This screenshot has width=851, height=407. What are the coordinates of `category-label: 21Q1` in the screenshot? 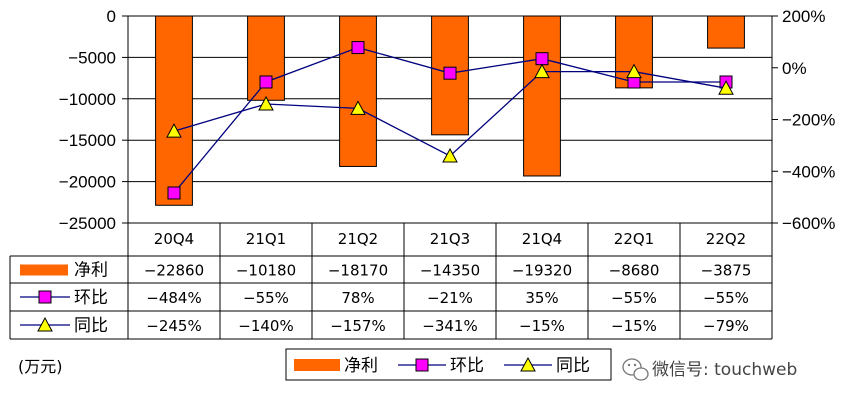 It's located at (266, 239).